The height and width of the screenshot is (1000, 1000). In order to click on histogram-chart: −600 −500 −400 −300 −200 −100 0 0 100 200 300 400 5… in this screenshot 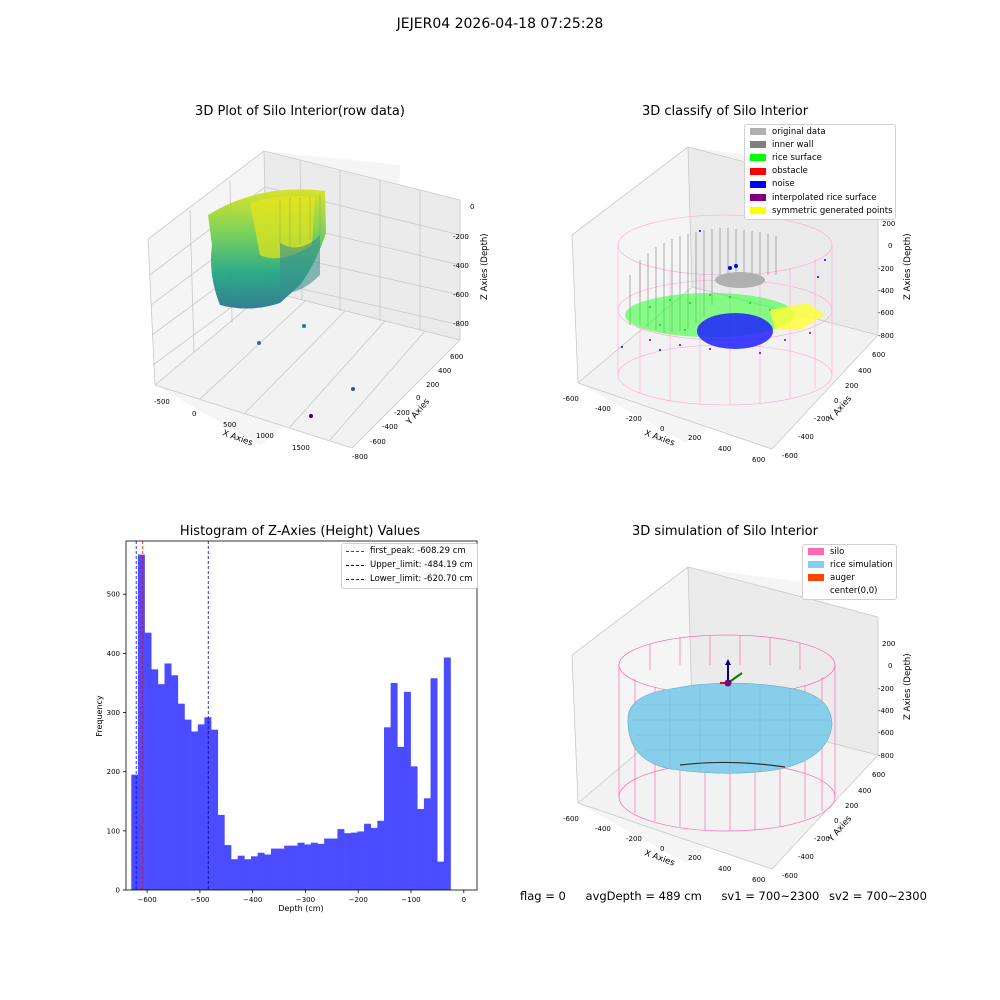, I will do `click(286, 726)`.